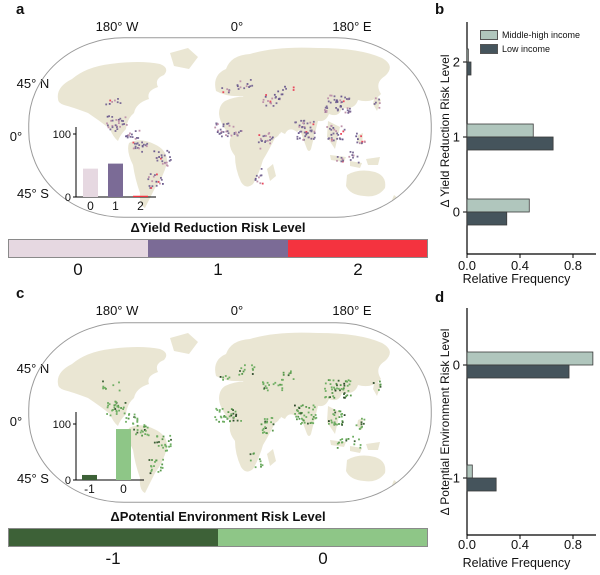 This screenshot has width=600, height=575. I want to click on x-tick-label: 0.4, so click(520, 544).